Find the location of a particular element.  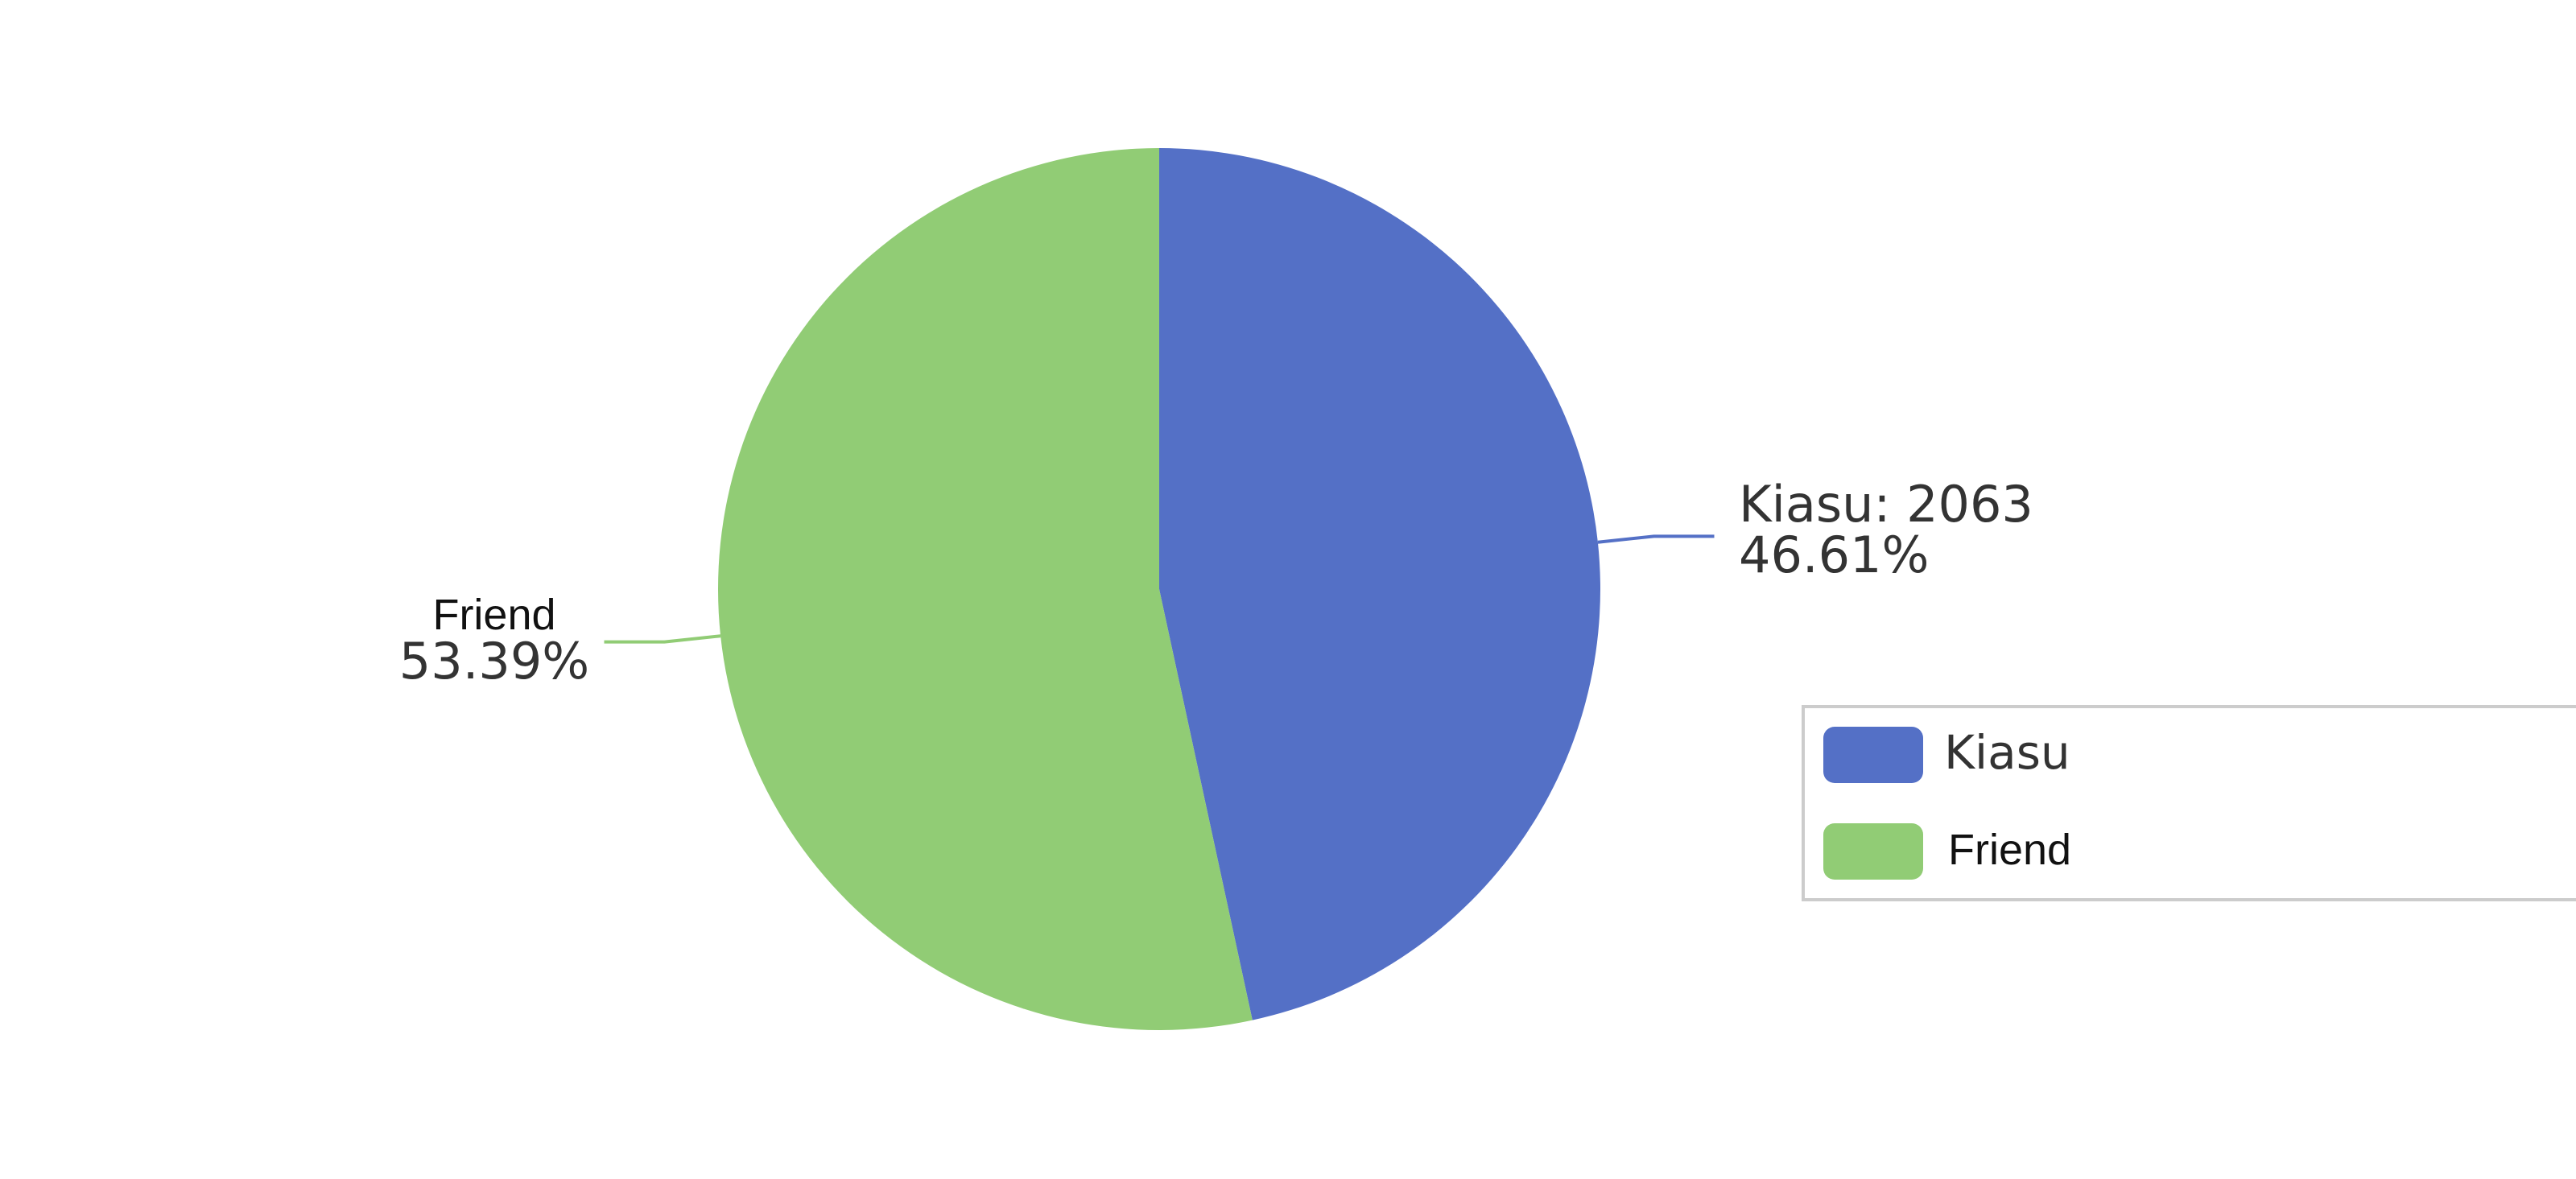

legend: Kiasu Friend is located at coordinates (2189, 803).